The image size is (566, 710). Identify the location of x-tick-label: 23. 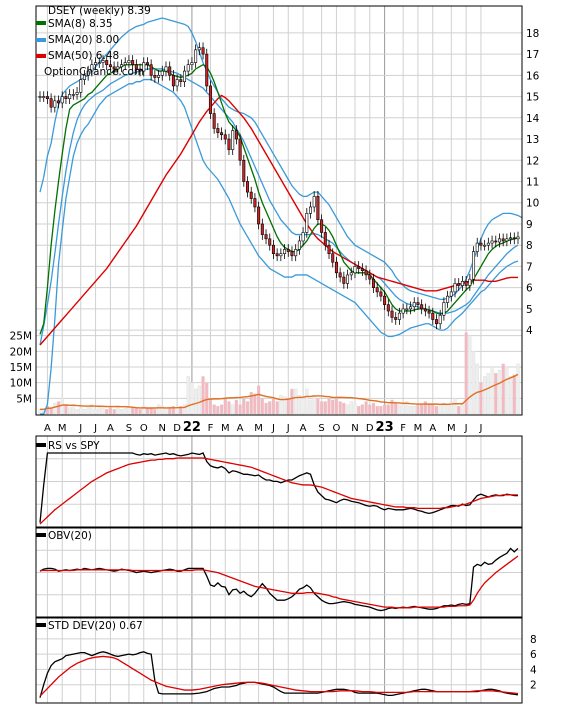
(385, 427).